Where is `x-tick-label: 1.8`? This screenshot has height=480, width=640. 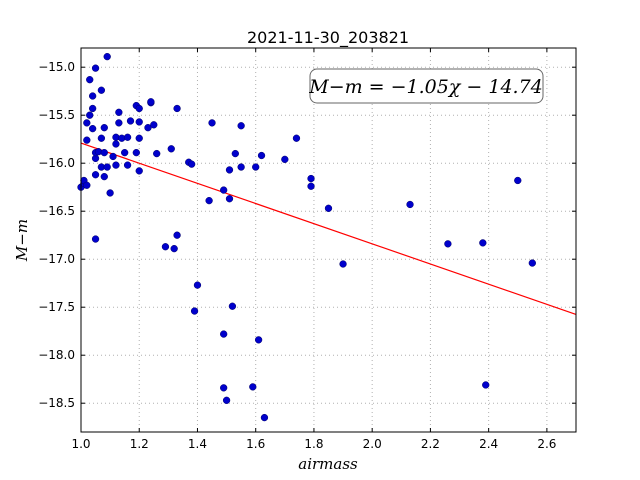
x-tick-label: 1.8 is located at coordinates (313, 444).